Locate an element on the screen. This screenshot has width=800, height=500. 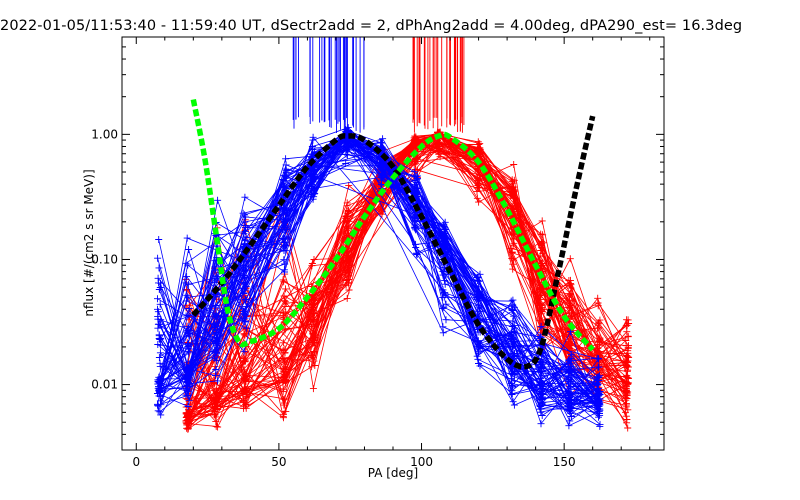
y-tick-label: 0.10 is located at coordinates (104, 259).